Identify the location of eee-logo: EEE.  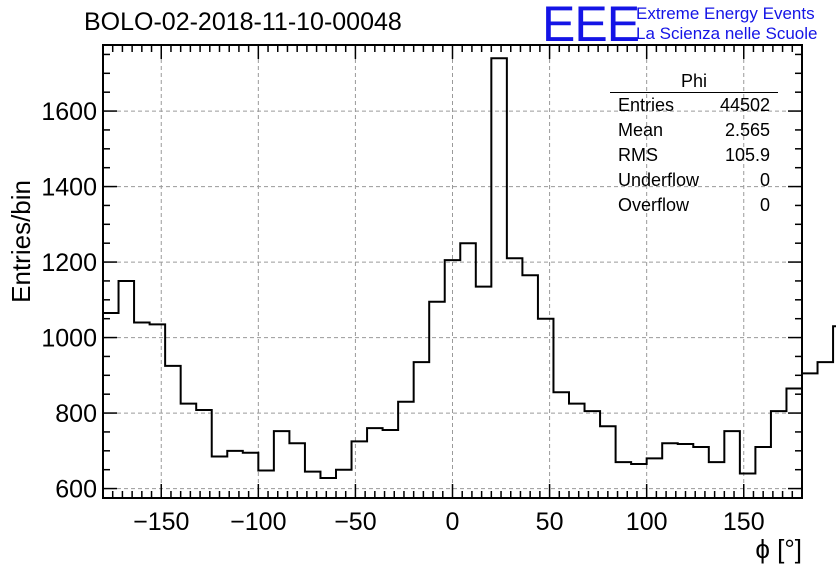
(591, 26).